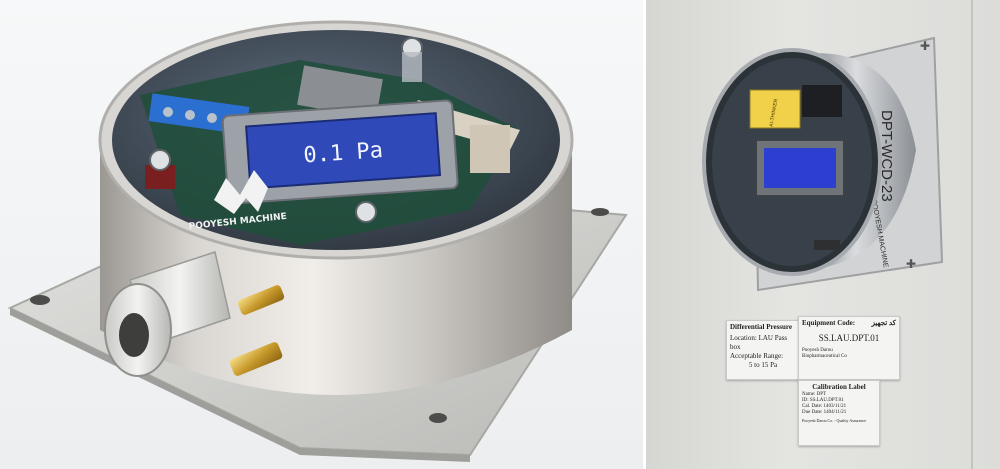  I want to click on lid-screws, so click(286, 130).